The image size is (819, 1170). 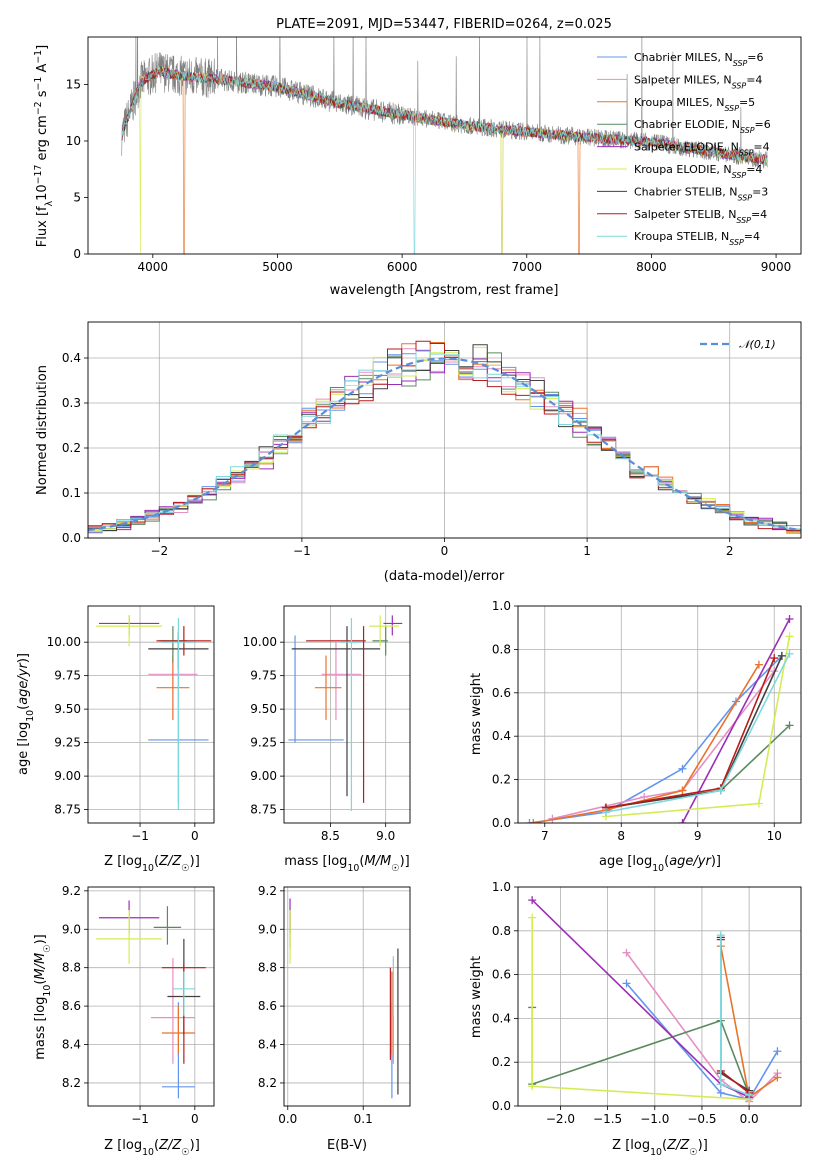 I want to click on legend-entry: Chabrier STELIB, NSSP=3, so click(x=701, y=193).